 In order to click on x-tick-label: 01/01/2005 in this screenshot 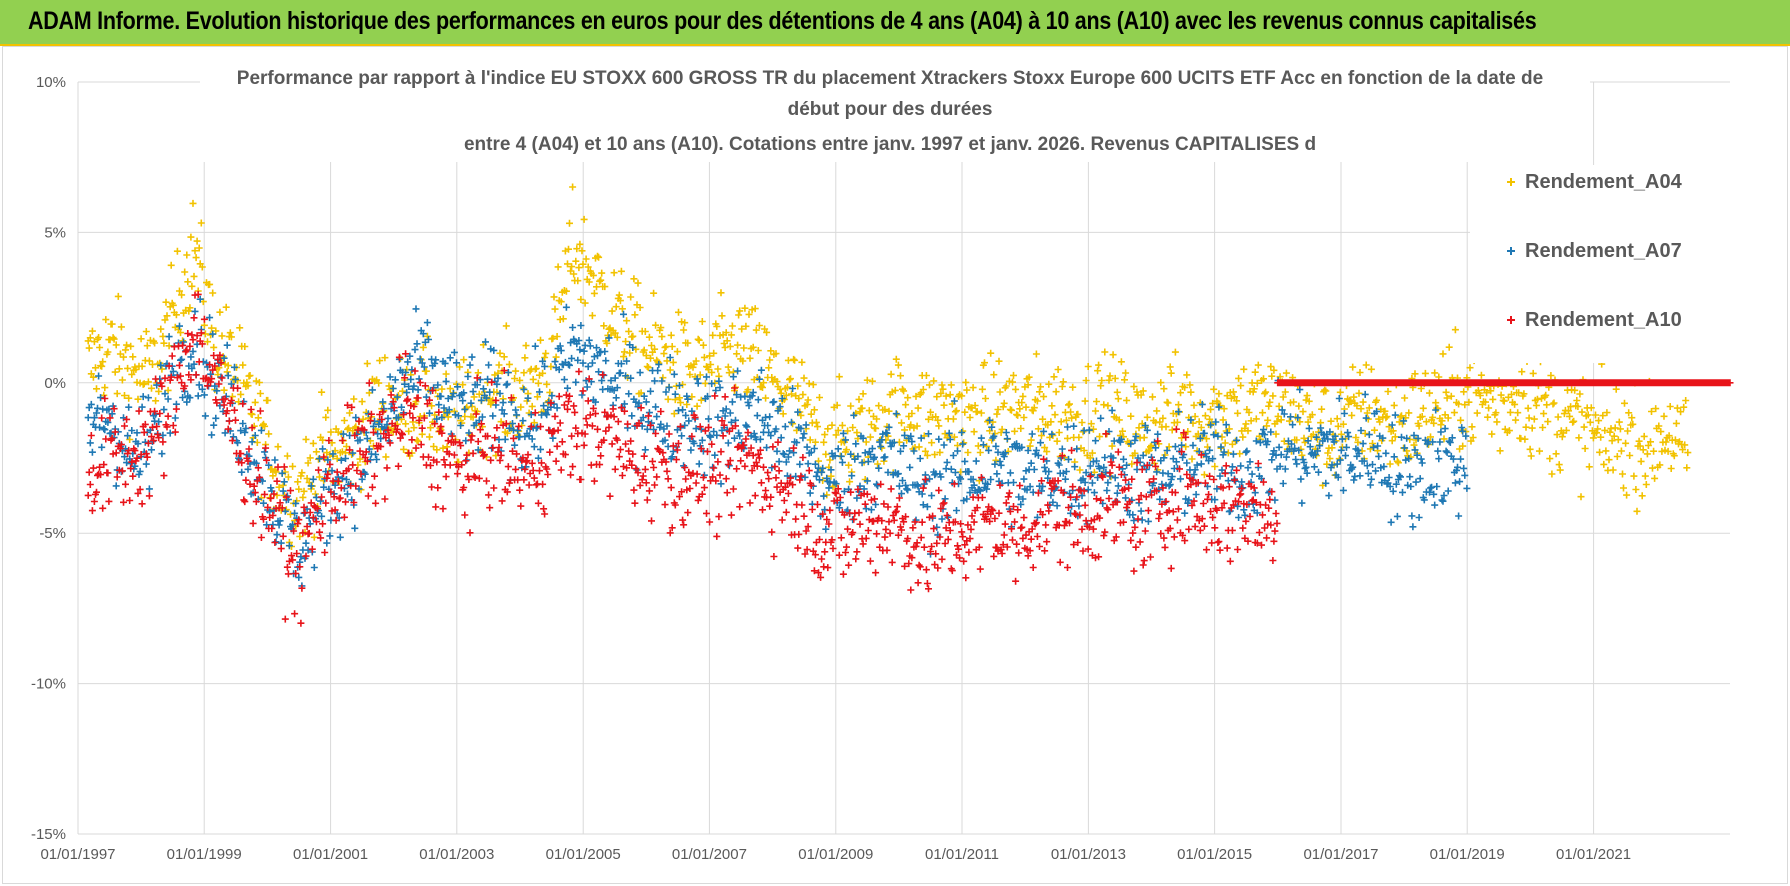, I will do `click(583, 854)`.